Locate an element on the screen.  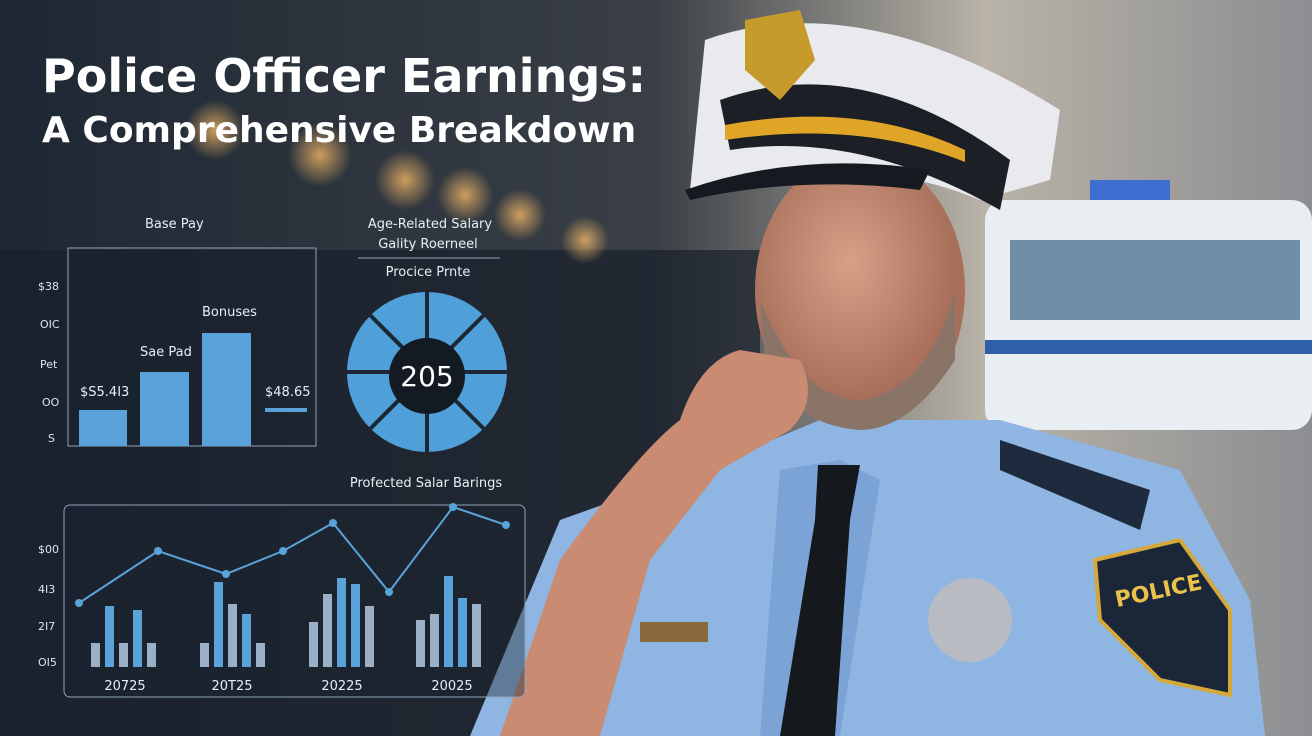
x-label: 20225 is located at coordinates (341, 686).